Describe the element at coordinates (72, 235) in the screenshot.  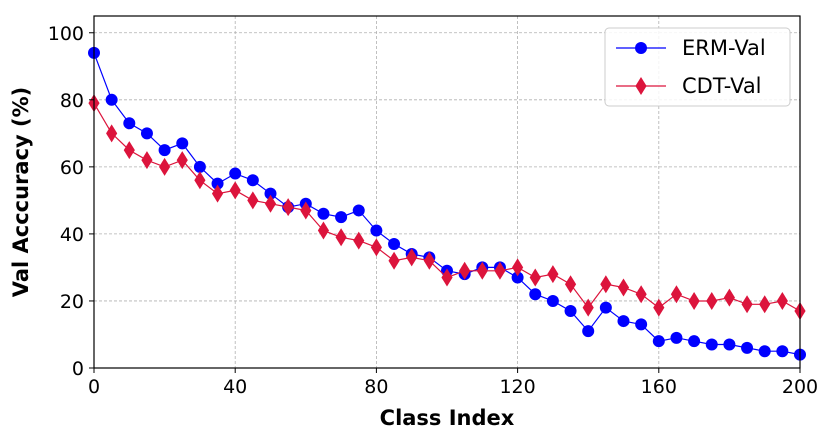
I see `y-tick-label: 40` at that location.